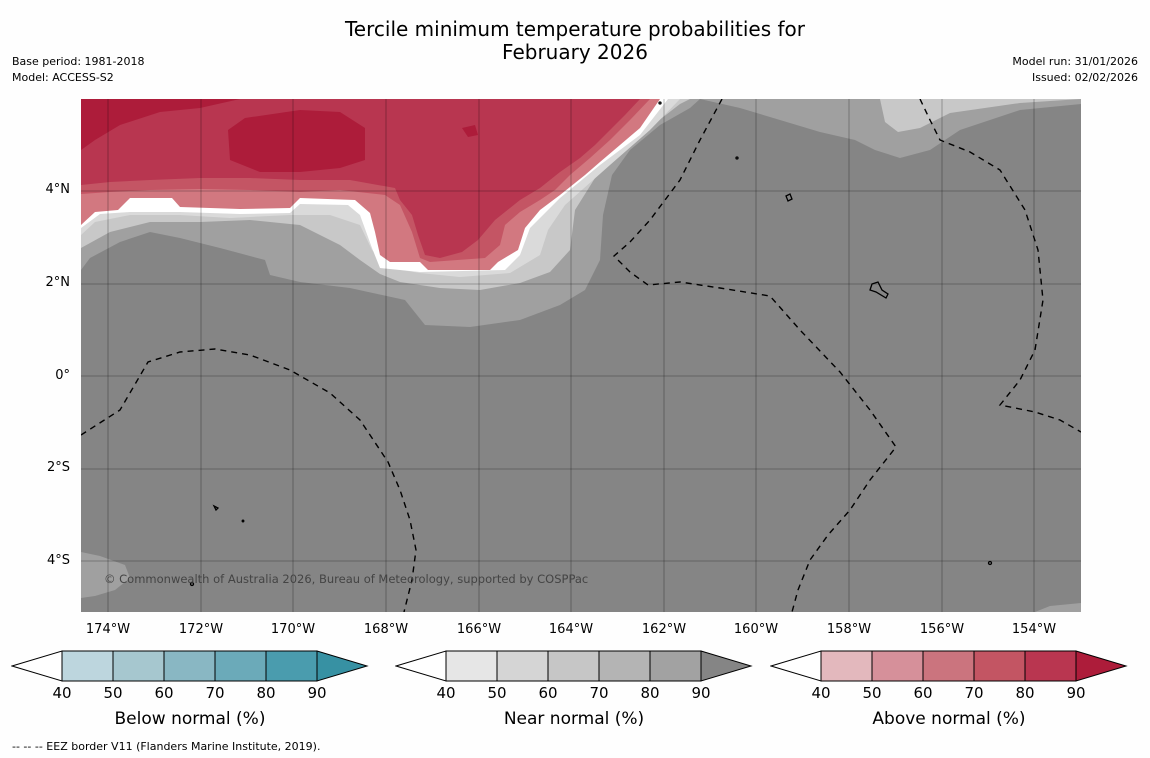 The height and width of the screenshot is (758, 1150). I want to click on cb-below-tick-90: 90, so click(317, 693).